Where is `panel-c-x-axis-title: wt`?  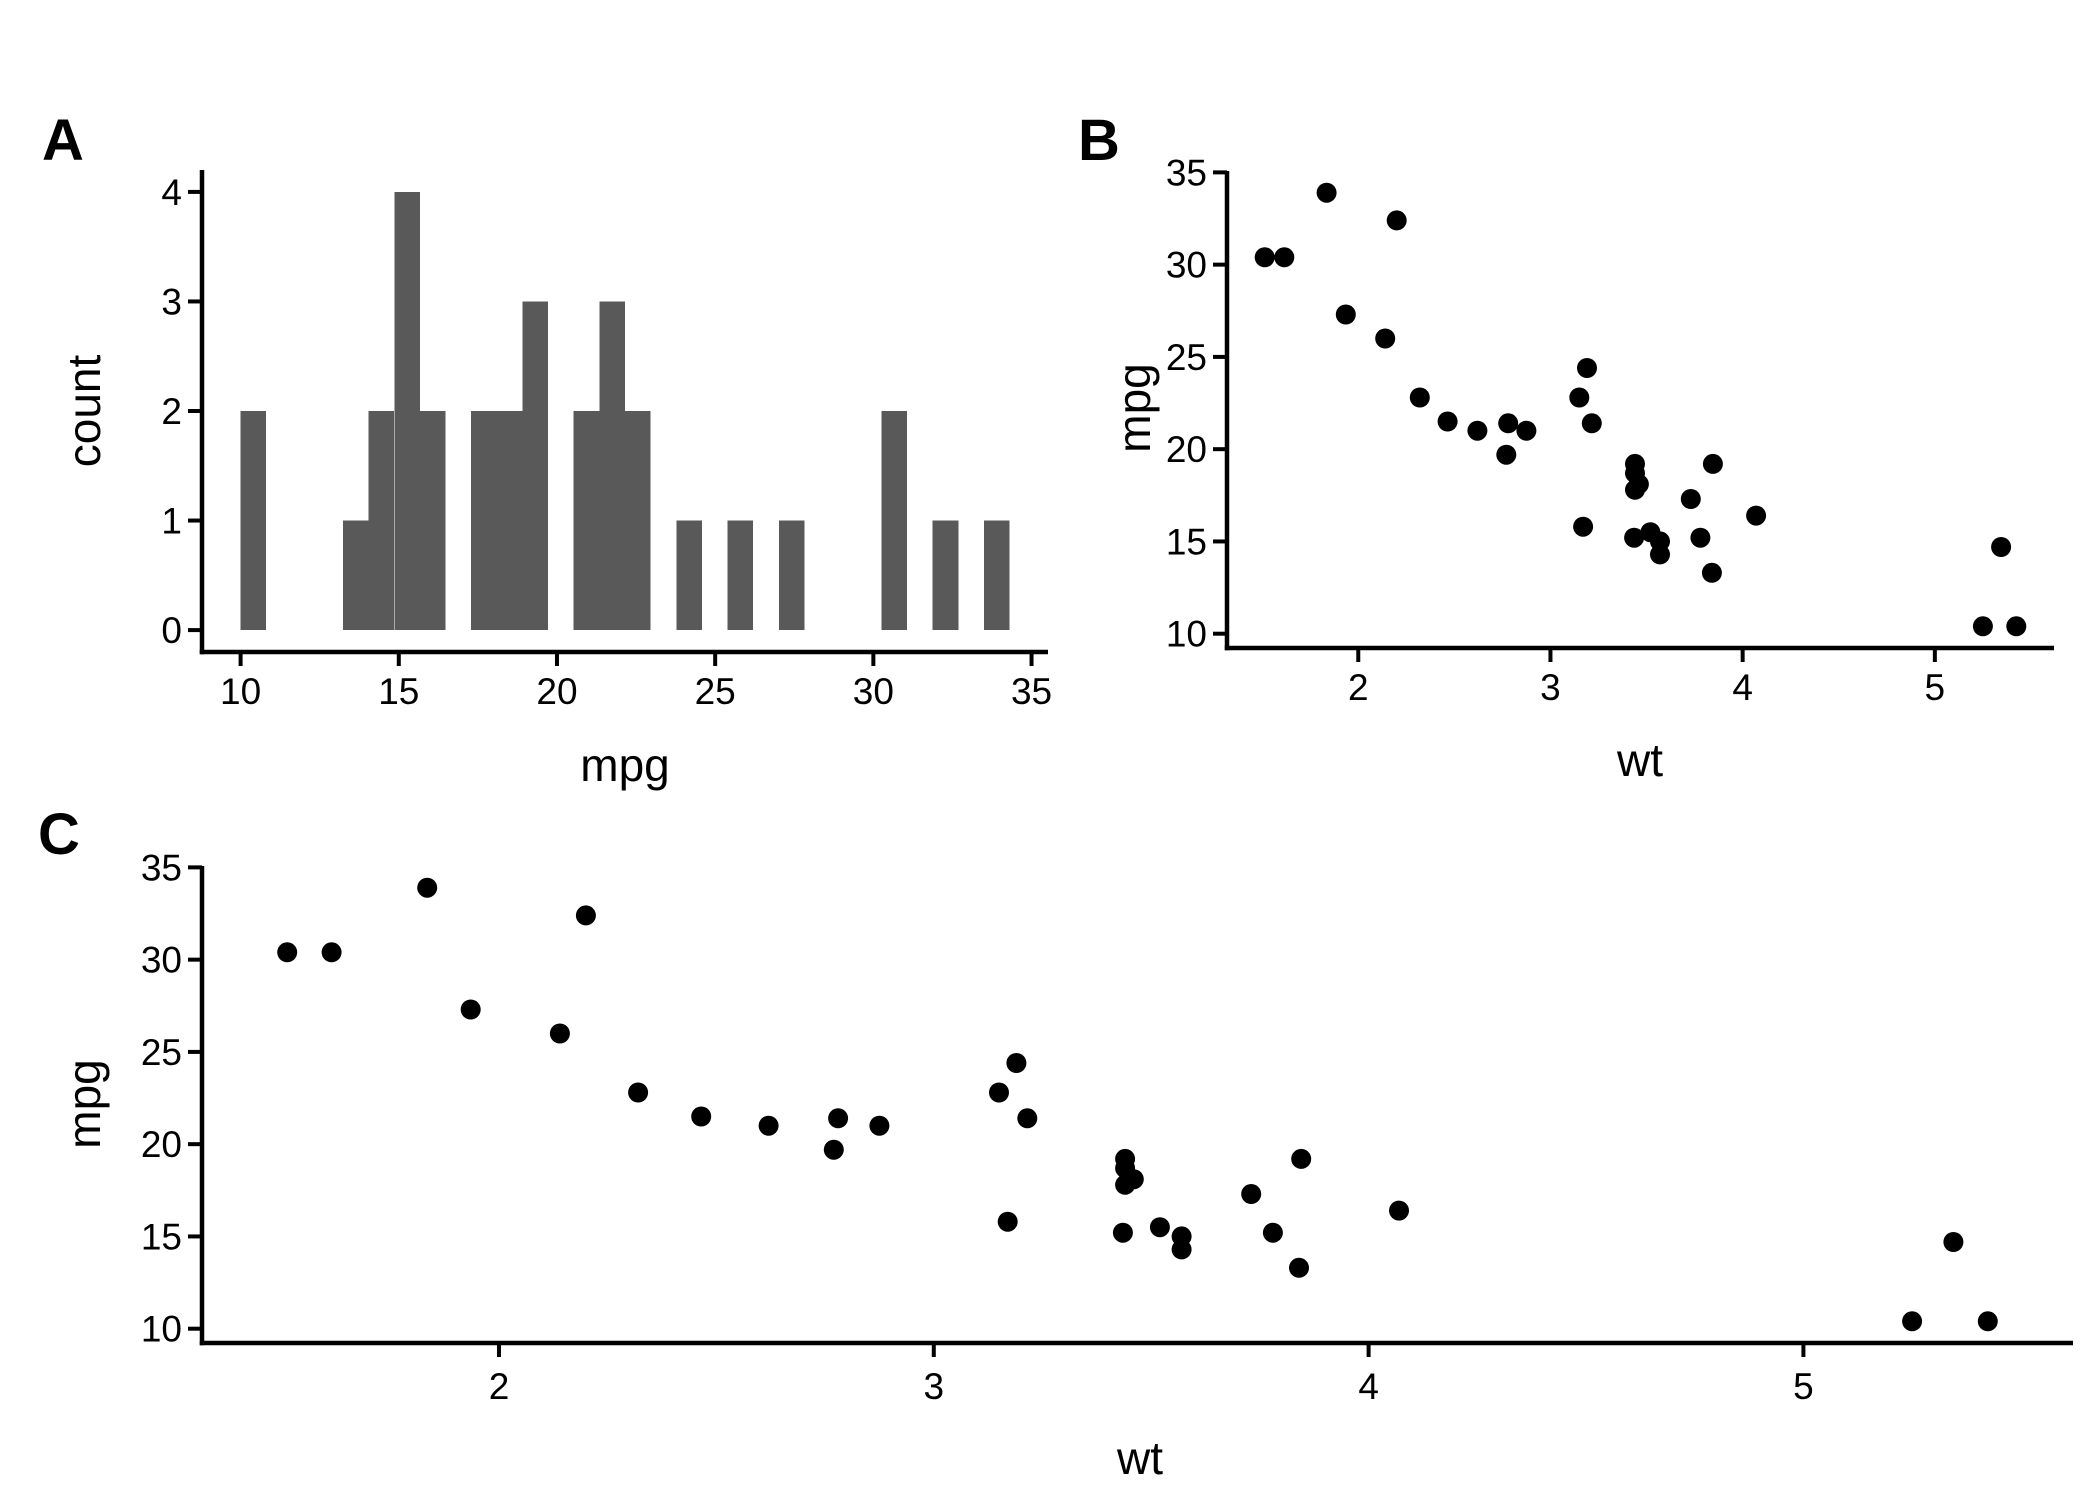
panel-c-x-axis-title: wt is located at coordinates (1140, 1458).